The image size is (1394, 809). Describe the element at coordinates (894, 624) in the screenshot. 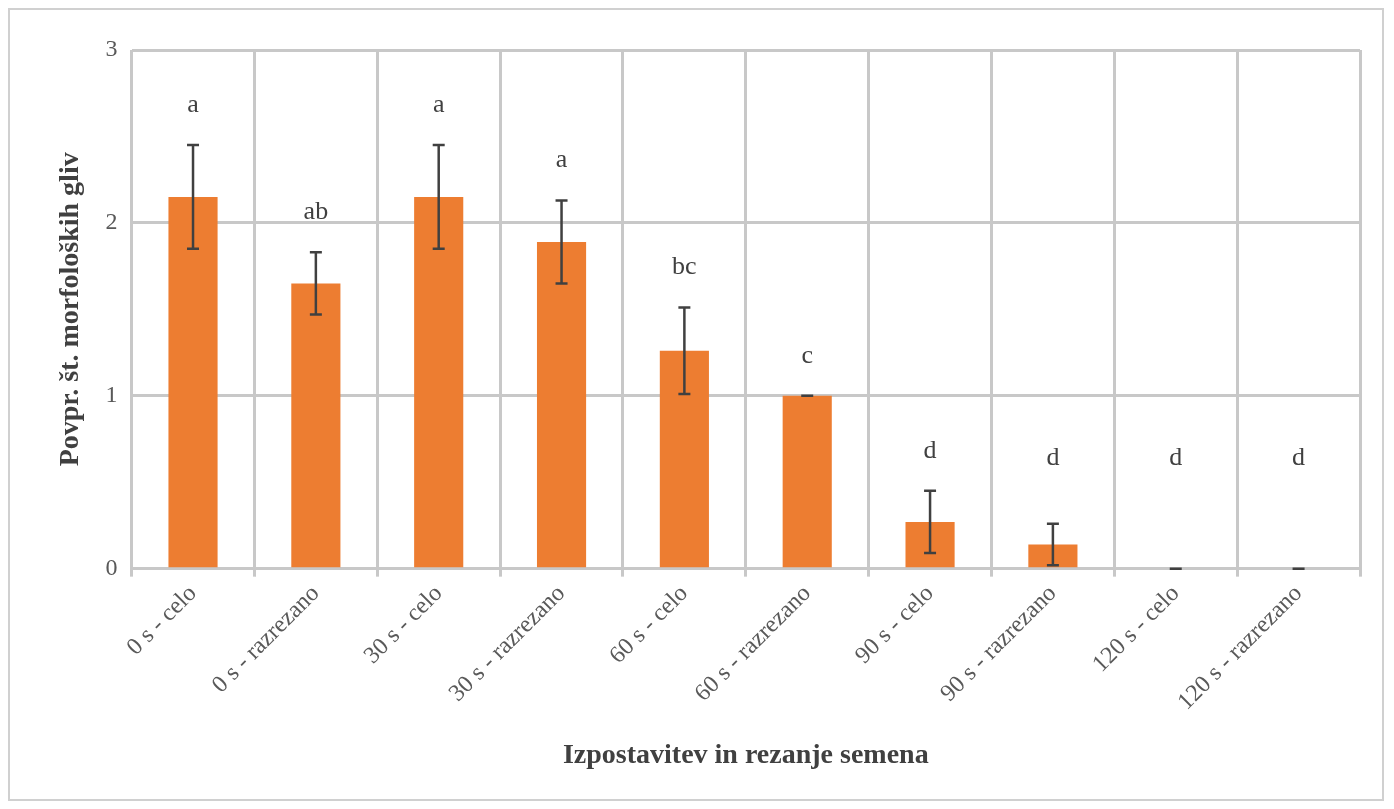

I see `x-tick-label: 90 s - celo` at that location.